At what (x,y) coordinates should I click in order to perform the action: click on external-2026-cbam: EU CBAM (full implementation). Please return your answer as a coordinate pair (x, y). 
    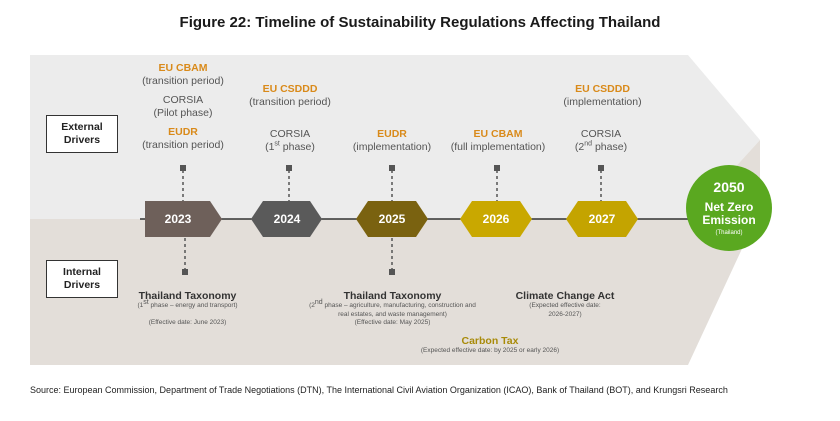
    Looking at the image, I should click on (498, 140).